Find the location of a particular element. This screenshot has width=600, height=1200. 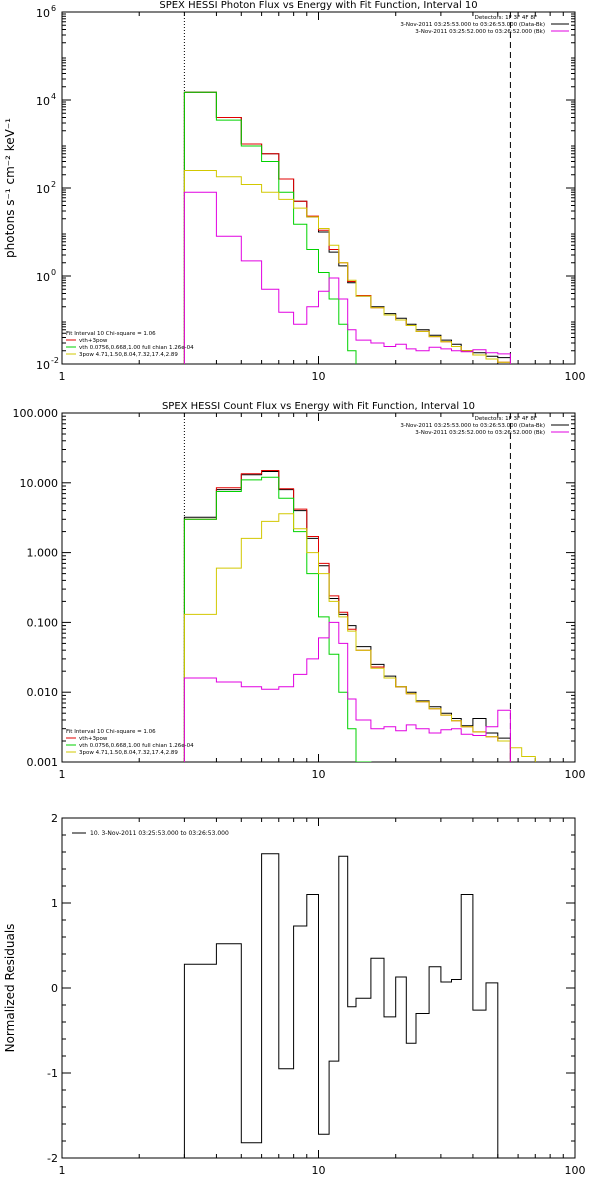

y-tick-label: 1 is located at coordinates (54, 903).